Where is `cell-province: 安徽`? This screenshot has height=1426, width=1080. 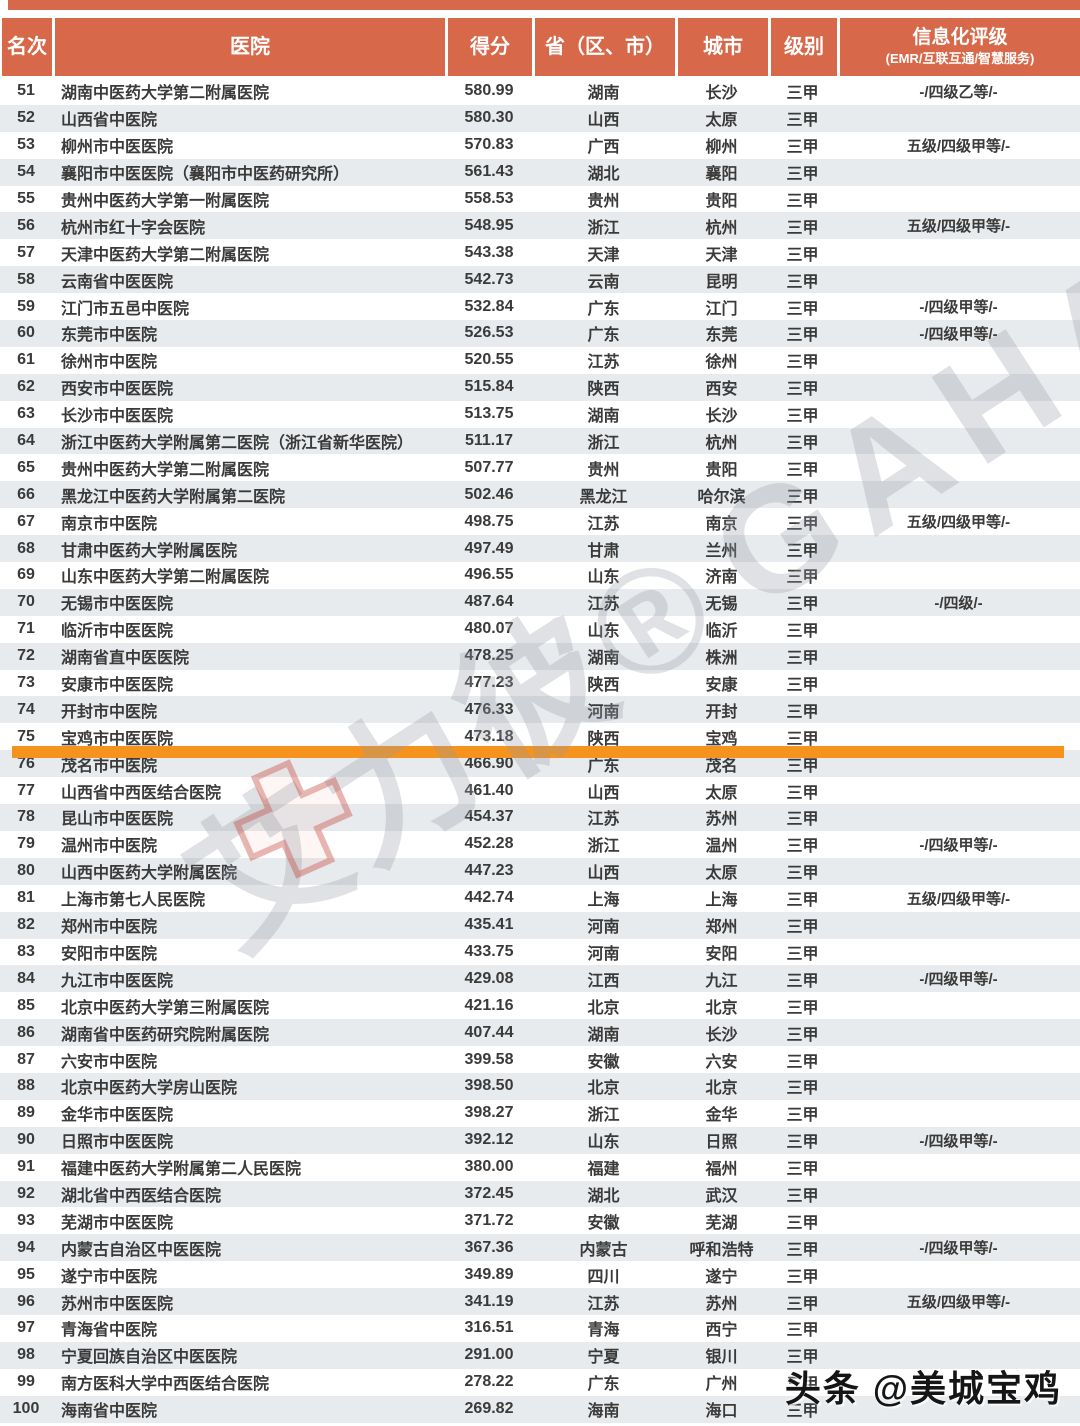
cell-province: 安徽 is located at coordinates (603, 1223).